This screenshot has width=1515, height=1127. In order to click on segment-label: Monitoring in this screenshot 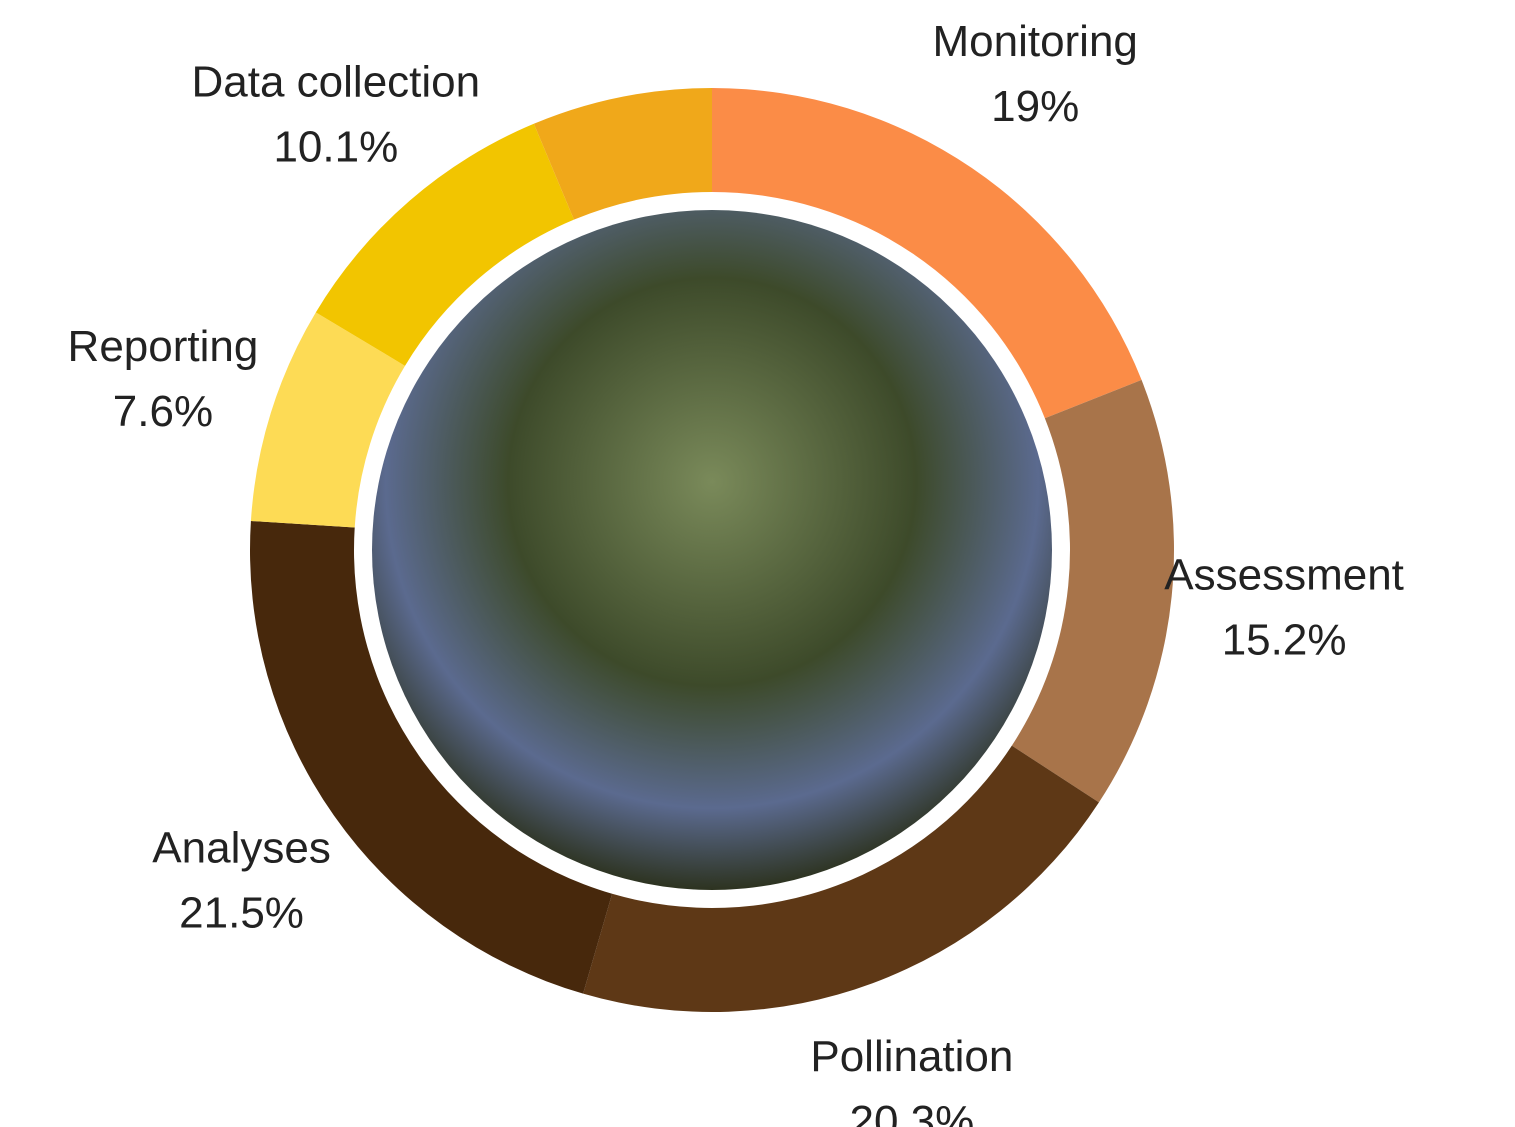, I will do `click(1034, 41)`.